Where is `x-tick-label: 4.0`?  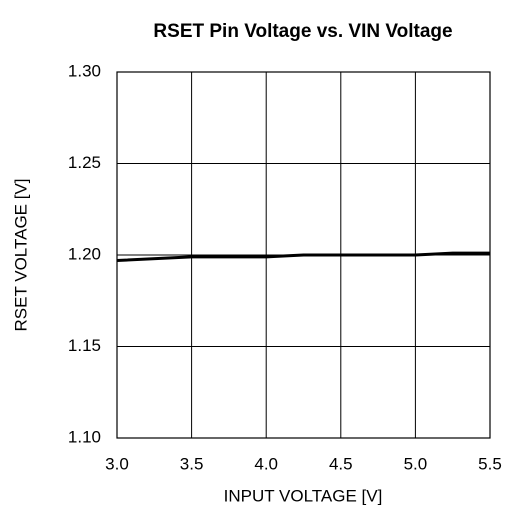 x-tick-label: 4.0 is located at coordinates (266, 463).